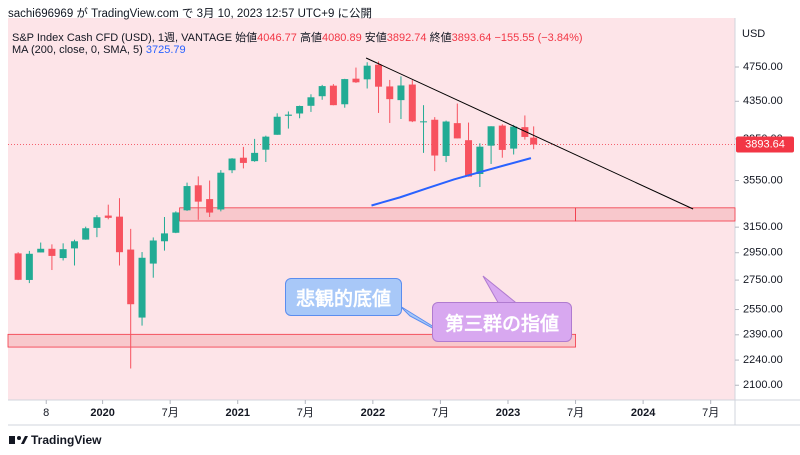 The width and height of the screenshot is (800, 455). I want to click on y-tick-label: 2550.00, so click(763, 309).